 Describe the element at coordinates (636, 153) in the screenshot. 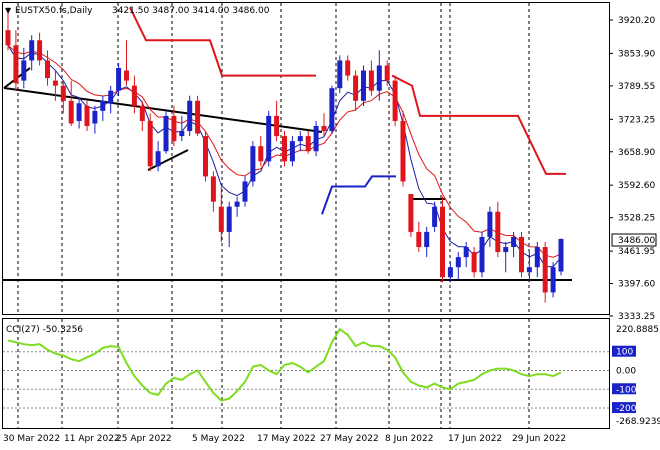

I see `price-tick-label: 3658.90` at that location.